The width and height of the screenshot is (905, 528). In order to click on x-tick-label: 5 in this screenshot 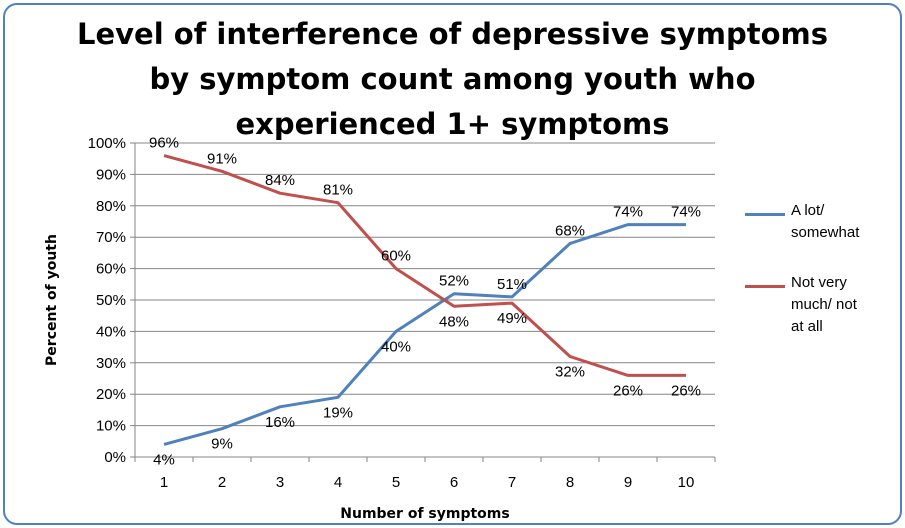, I will do `click(396, 482)`.